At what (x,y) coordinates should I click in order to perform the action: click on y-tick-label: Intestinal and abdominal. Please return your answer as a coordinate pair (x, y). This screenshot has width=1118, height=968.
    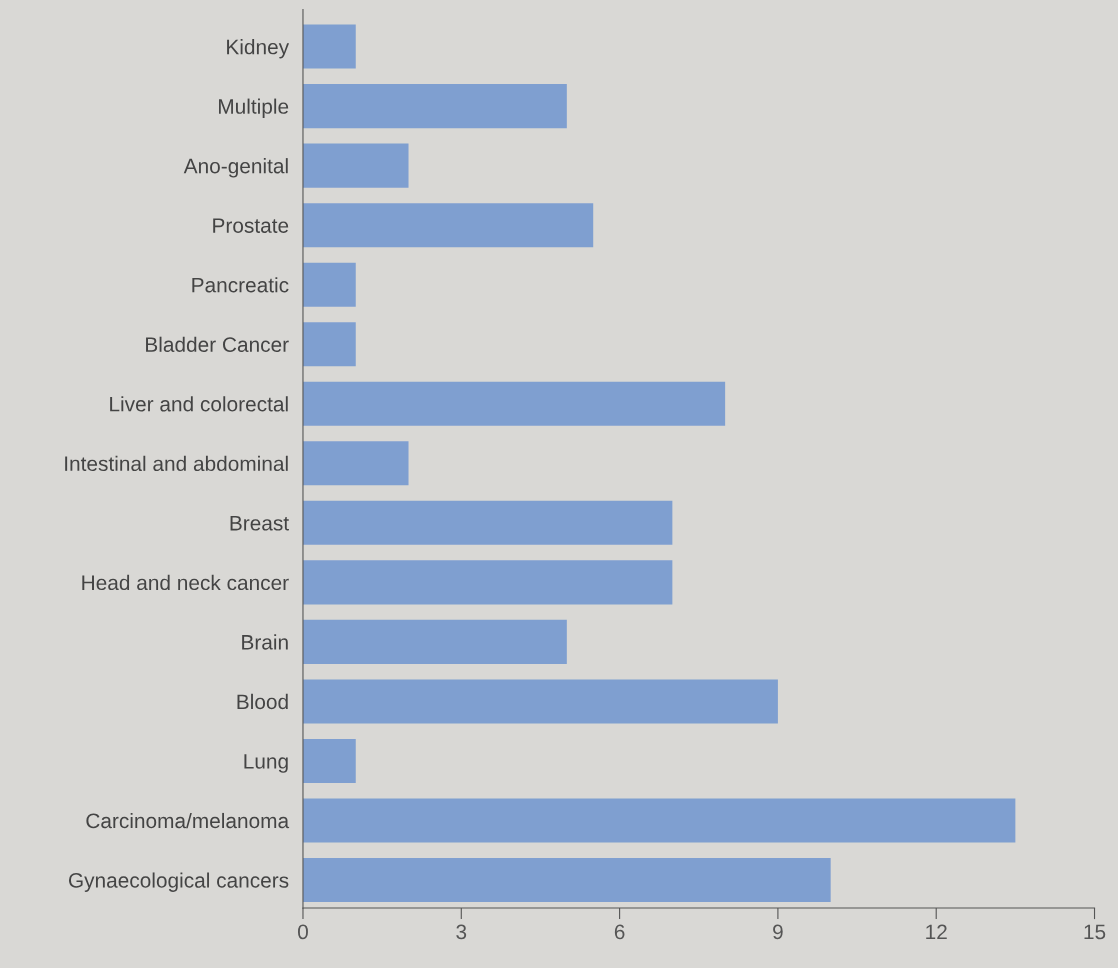
    Looking at the image, I should click on (176, 463).